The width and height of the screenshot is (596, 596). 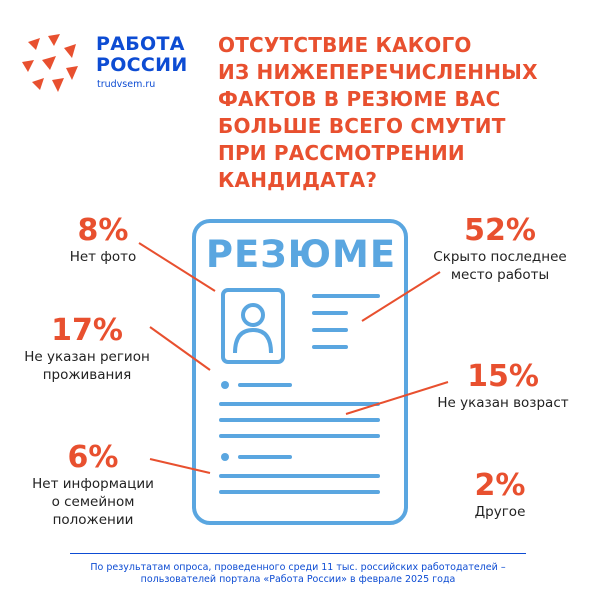 I want to click on title-line: КАНДИДАТА?, so click(x=298, y=180).